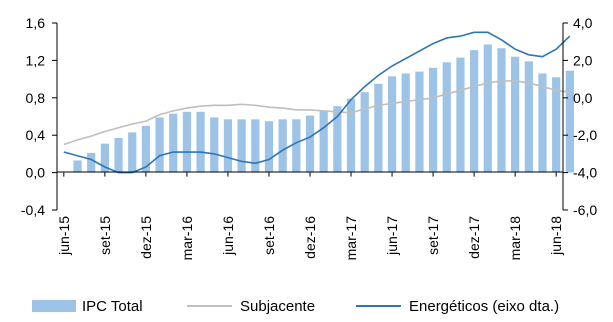 The width and height of the screenshot is (613, 322). Describe the element at coordinates (585, 173) in the screenshot. I see `right-tick-label: -4,0` at that location.